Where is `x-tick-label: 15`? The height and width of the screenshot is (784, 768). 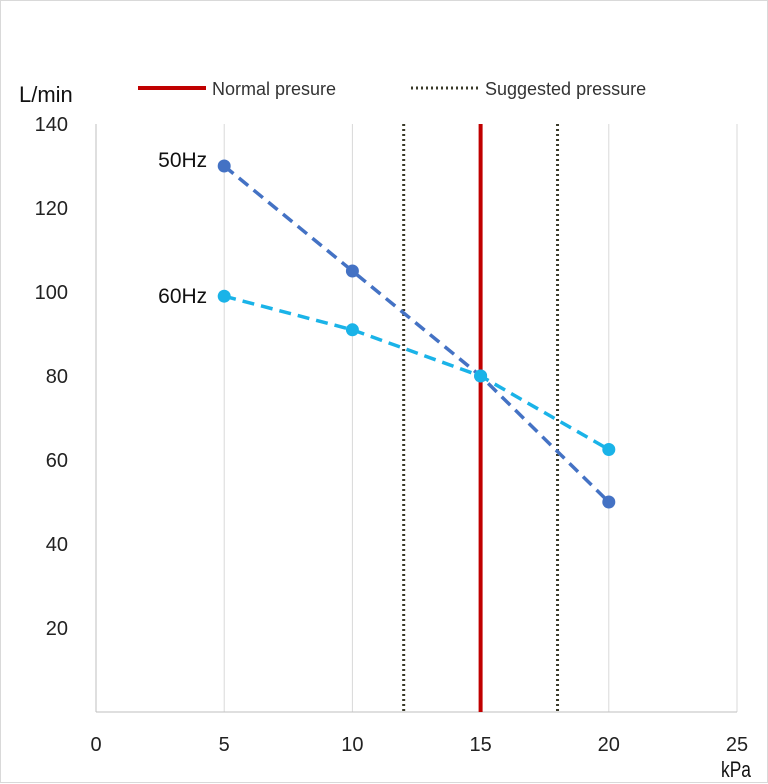
x-tick-label: 15 is located at coordinates (480, 745).